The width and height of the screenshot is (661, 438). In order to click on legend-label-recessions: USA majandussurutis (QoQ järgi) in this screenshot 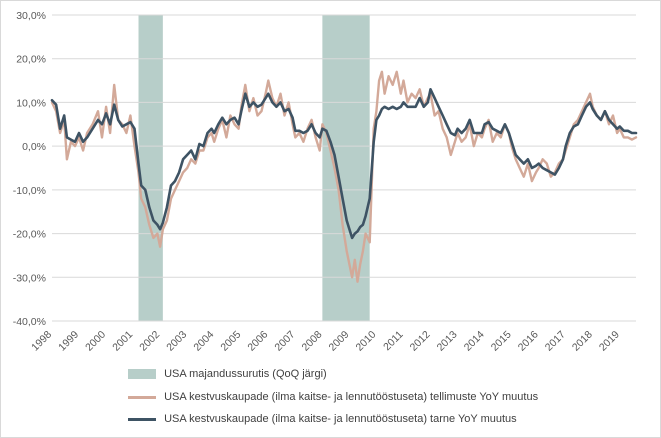, I will do `click(245, 374)`.